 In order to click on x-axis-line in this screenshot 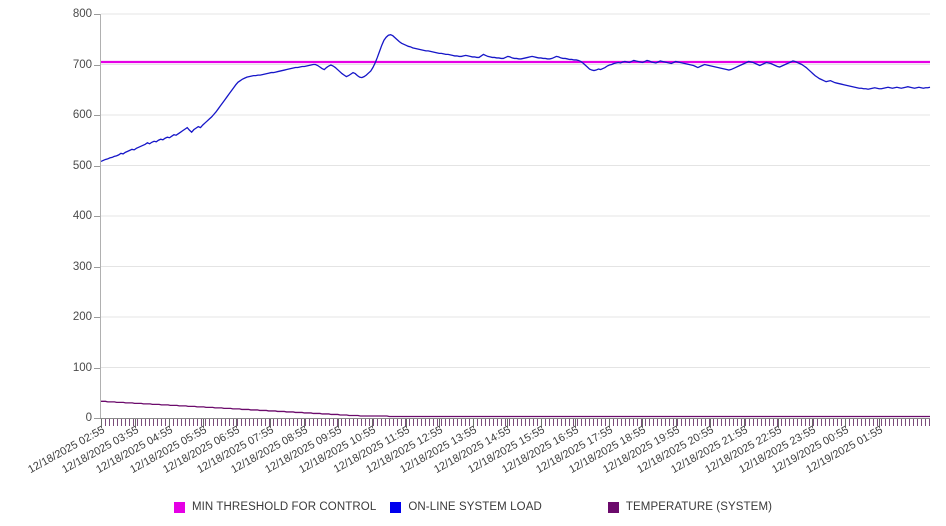, I will do `click(515, 418)`.